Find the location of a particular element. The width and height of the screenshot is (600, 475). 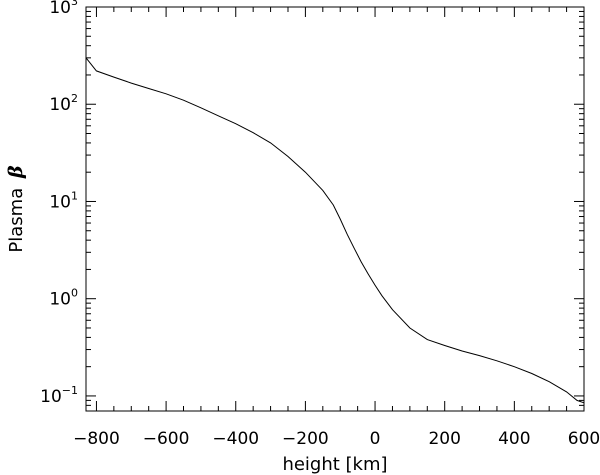

y-axis-title: Plasma β is located at coordinates (16, 209).